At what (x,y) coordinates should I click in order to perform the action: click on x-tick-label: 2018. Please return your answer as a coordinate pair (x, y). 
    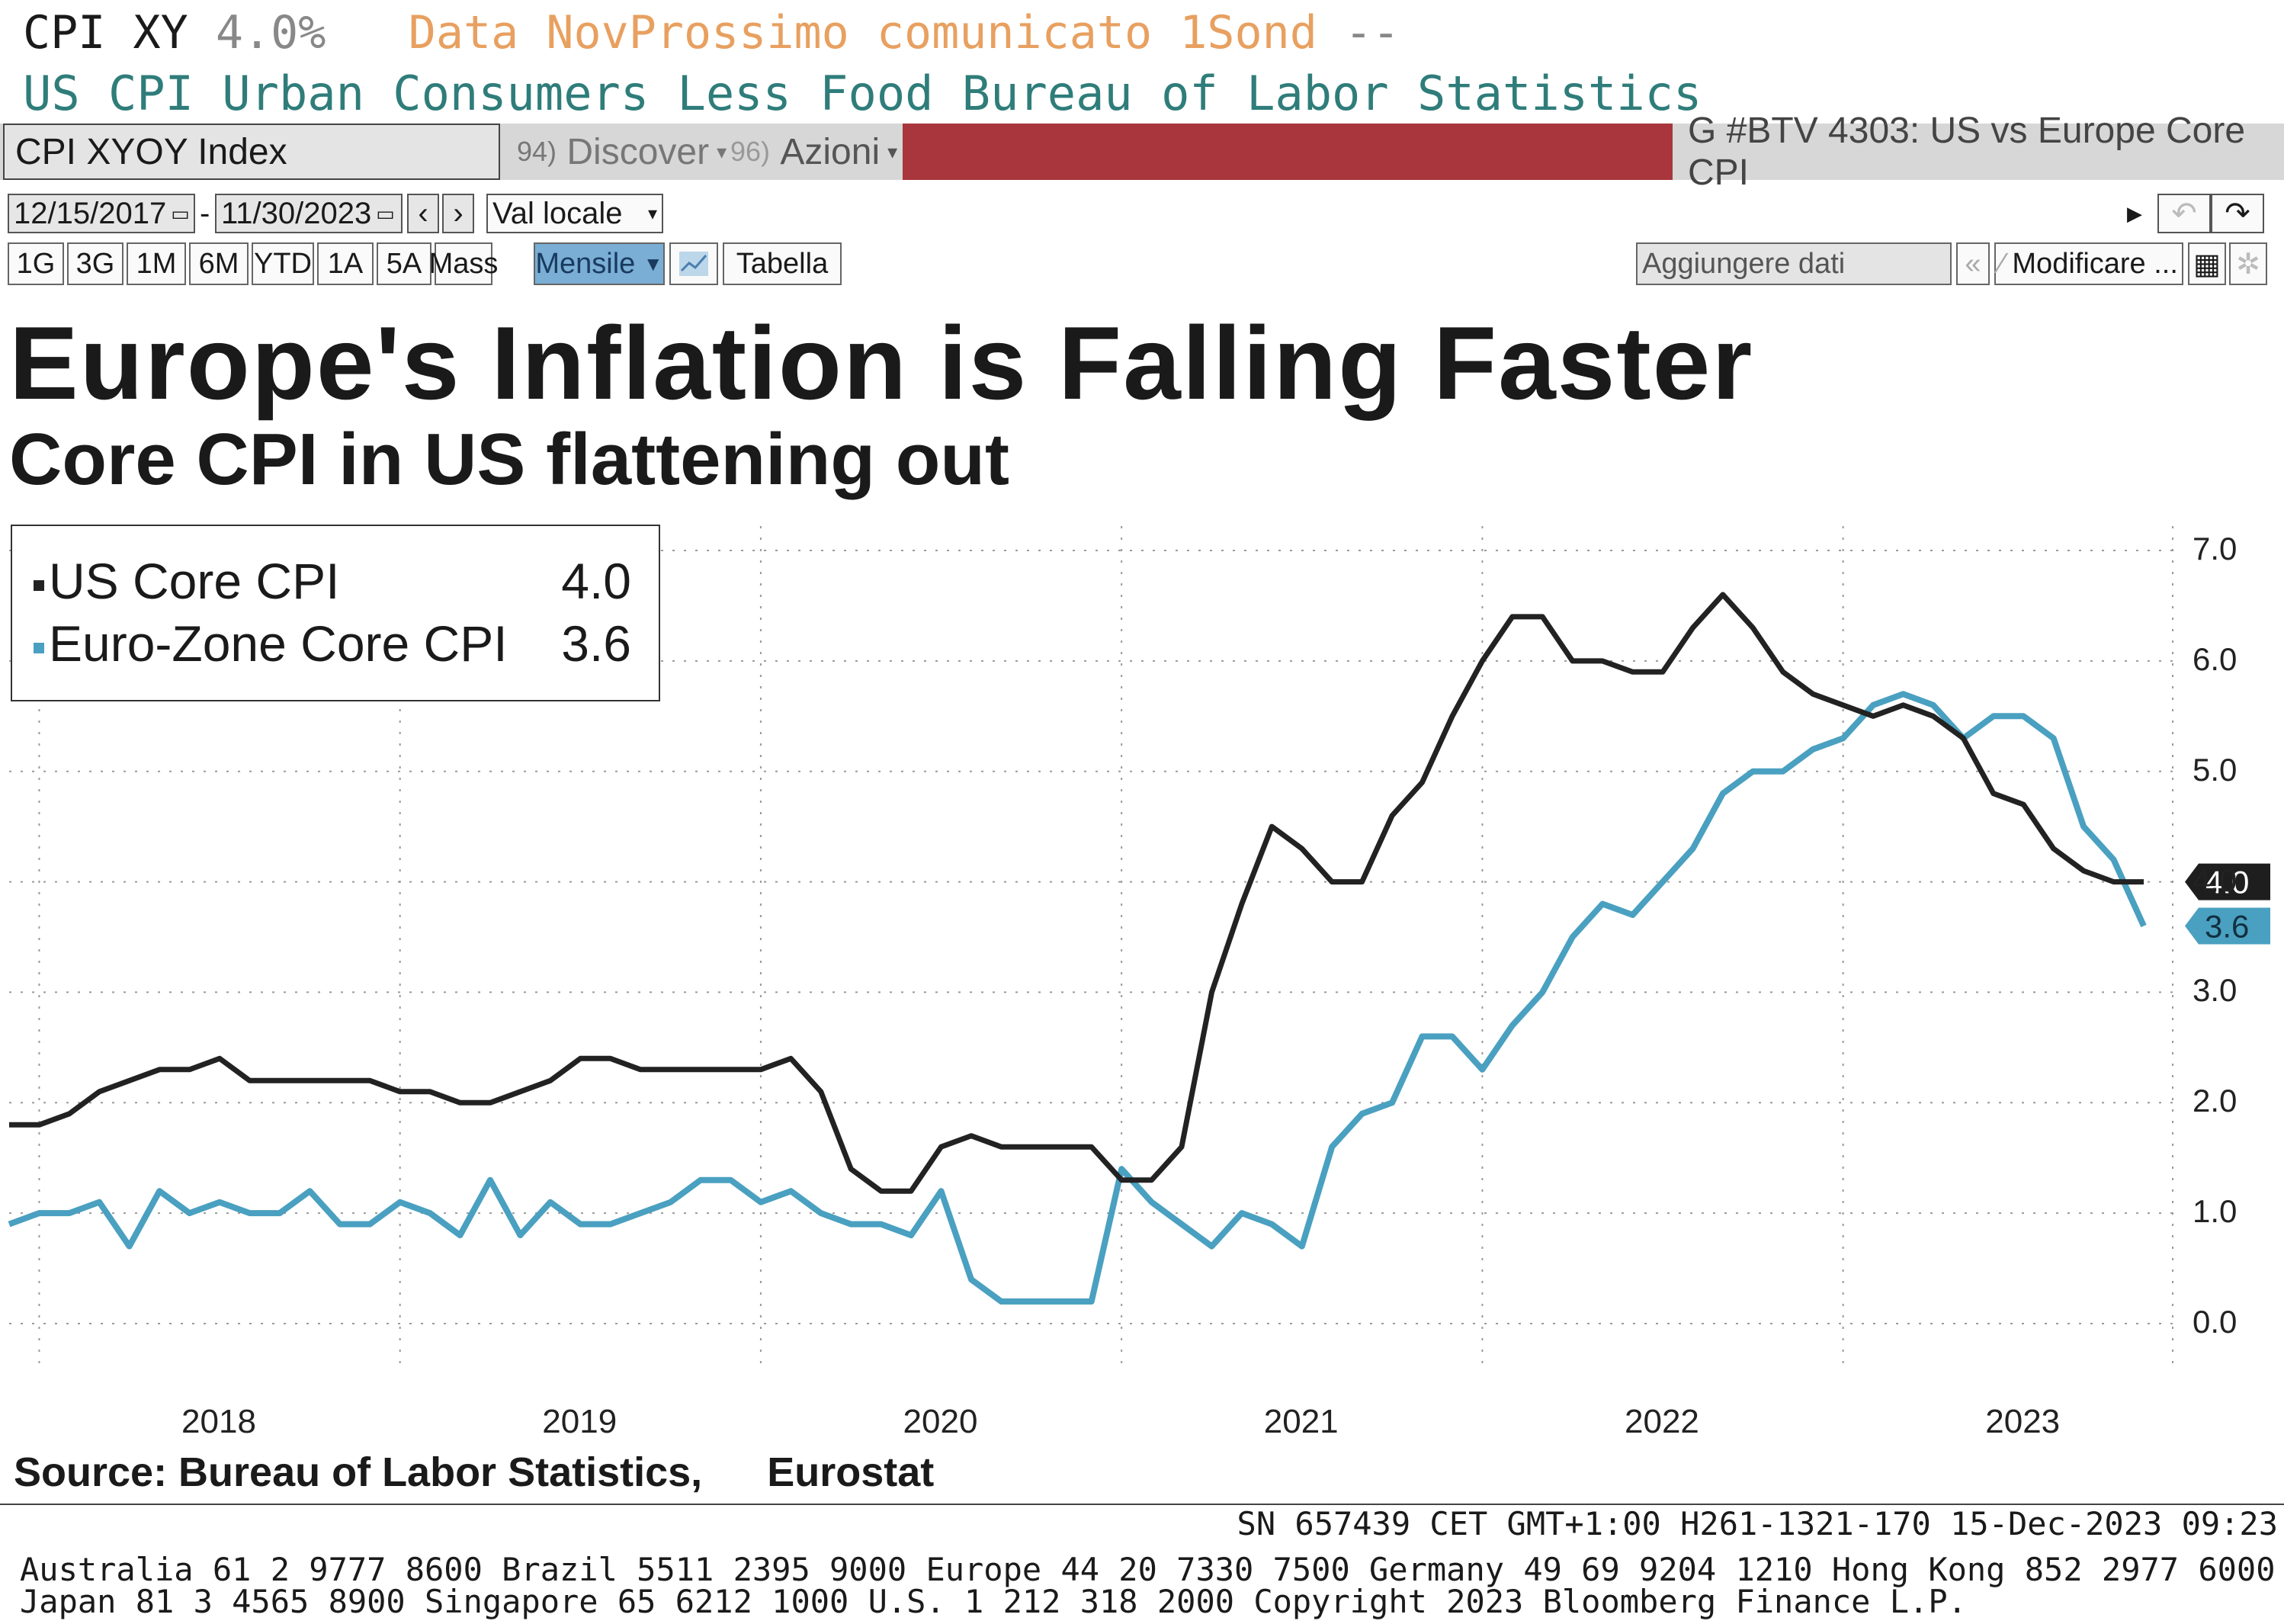
    Looking at the image, I should click on (218, 1422).